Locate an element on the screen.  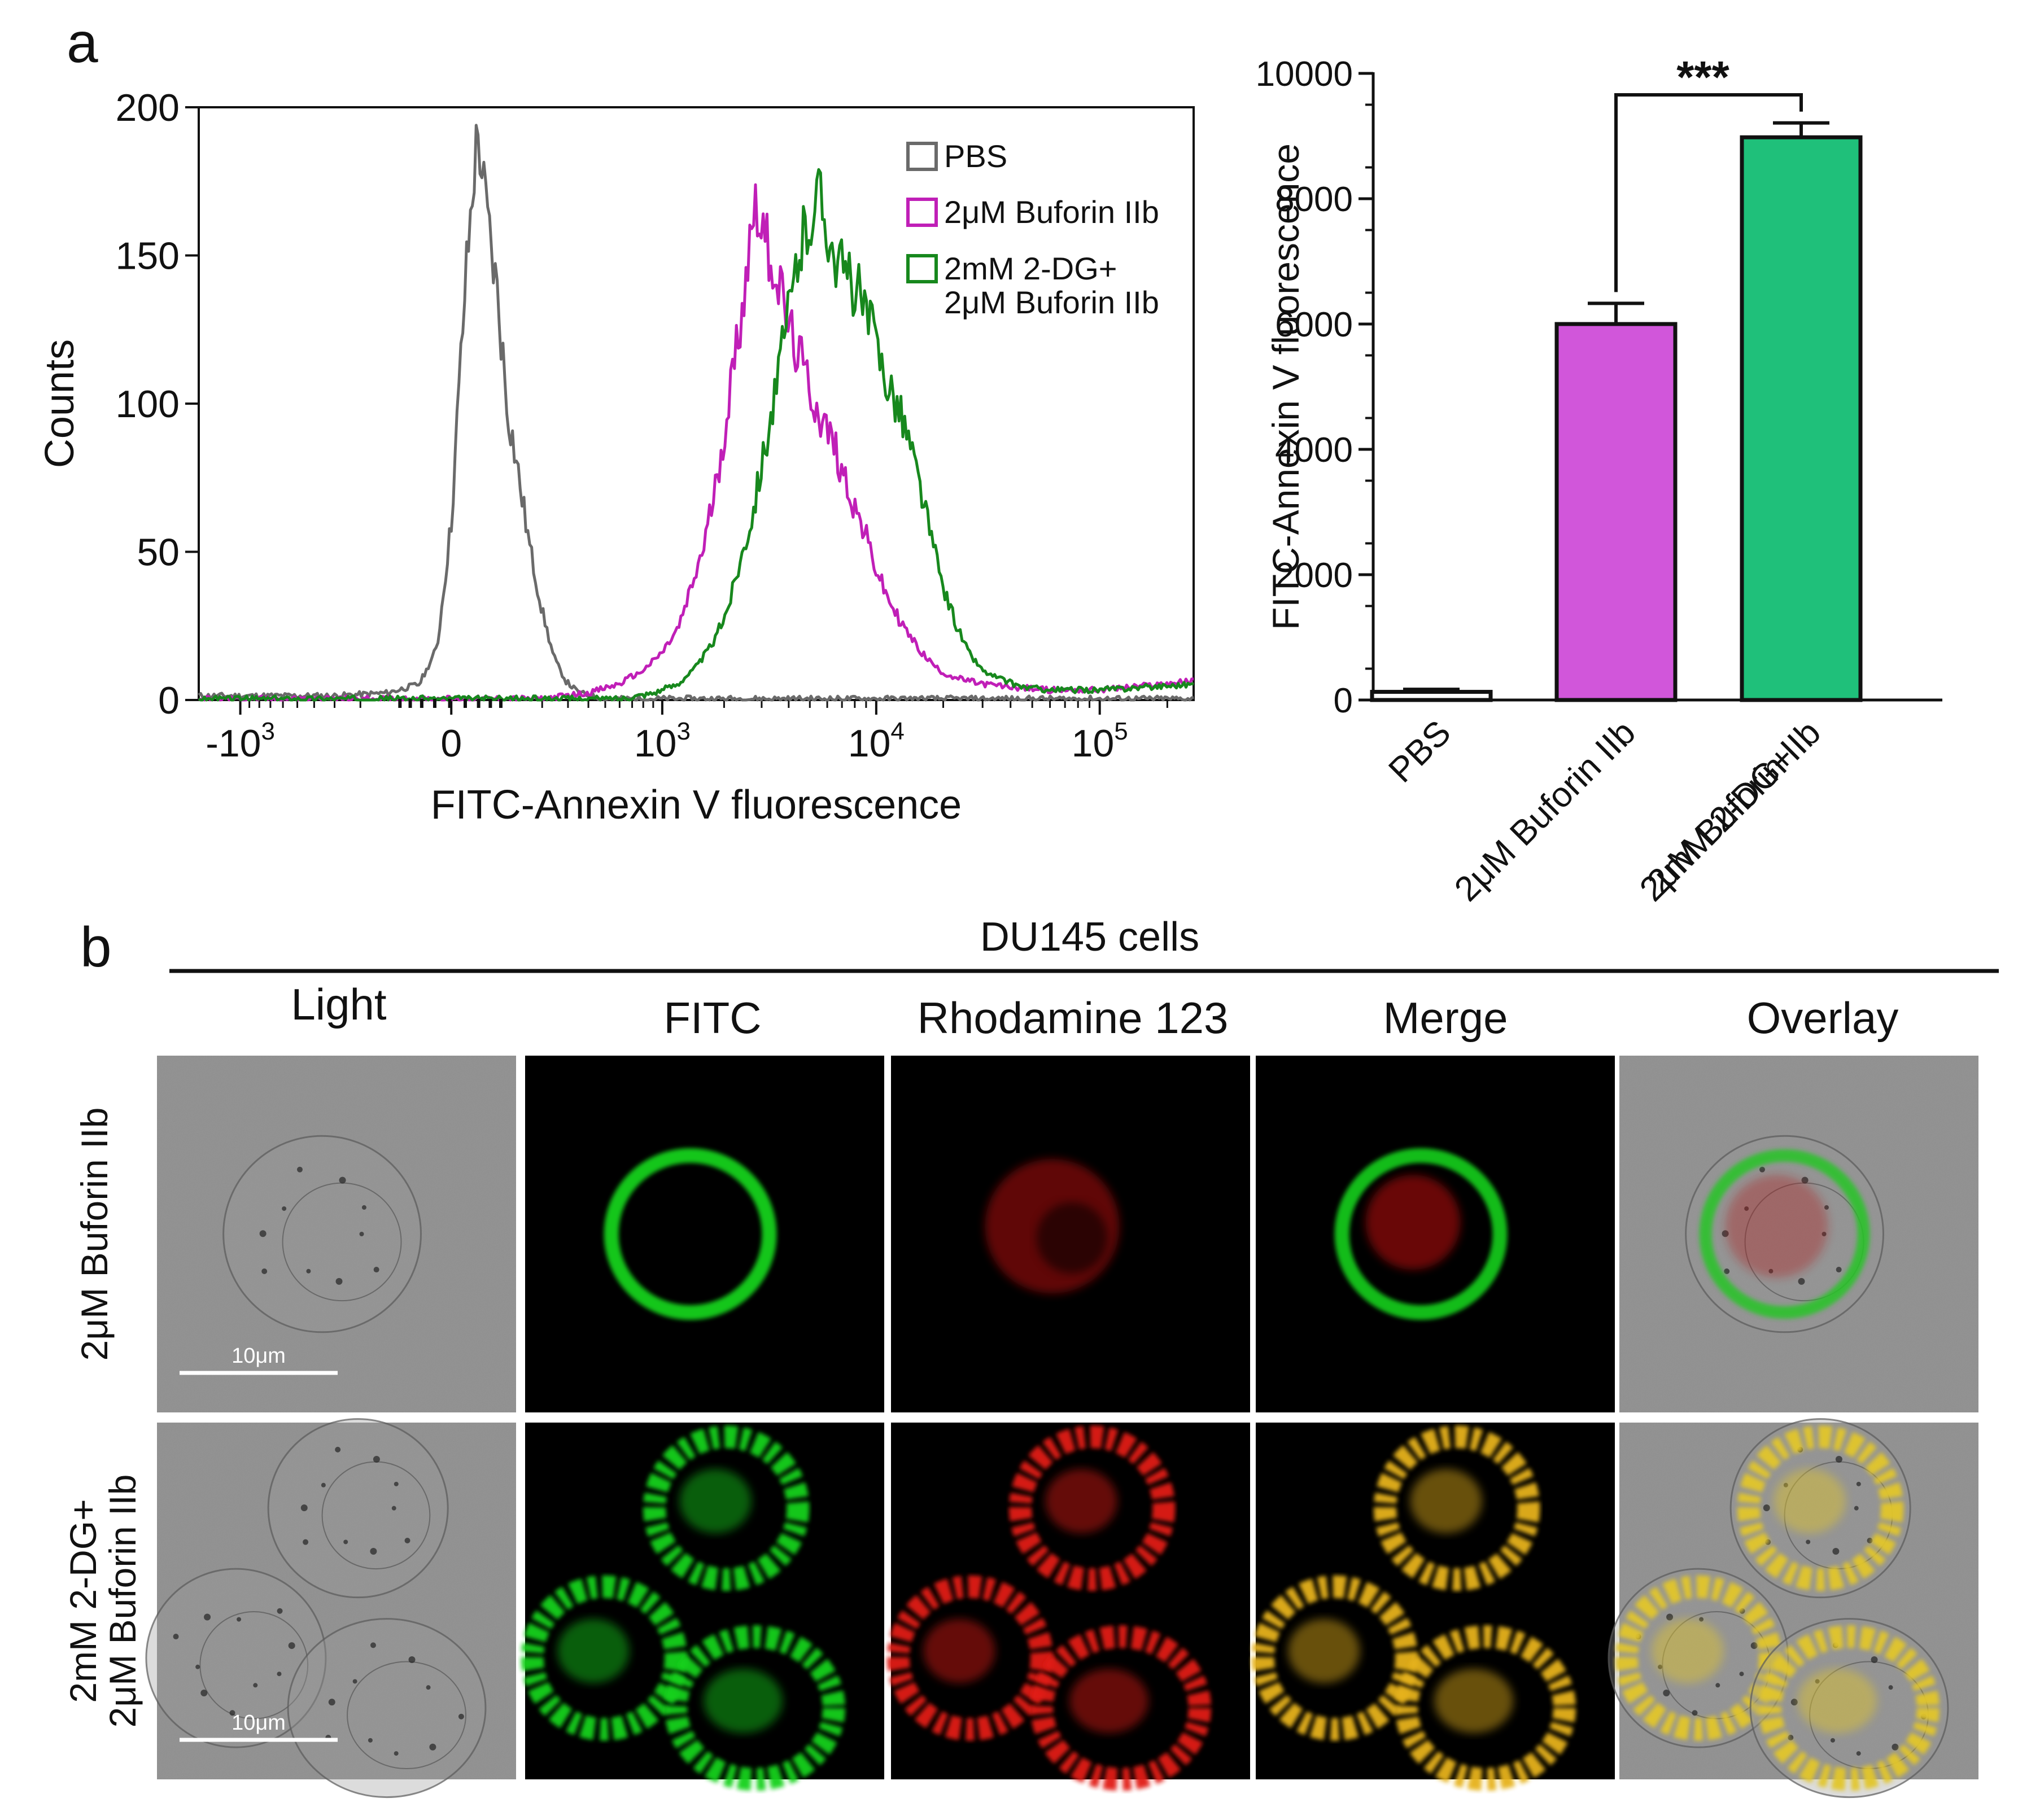
micrograph-r1-light: 10μm is located at coordinates (336, 1234).